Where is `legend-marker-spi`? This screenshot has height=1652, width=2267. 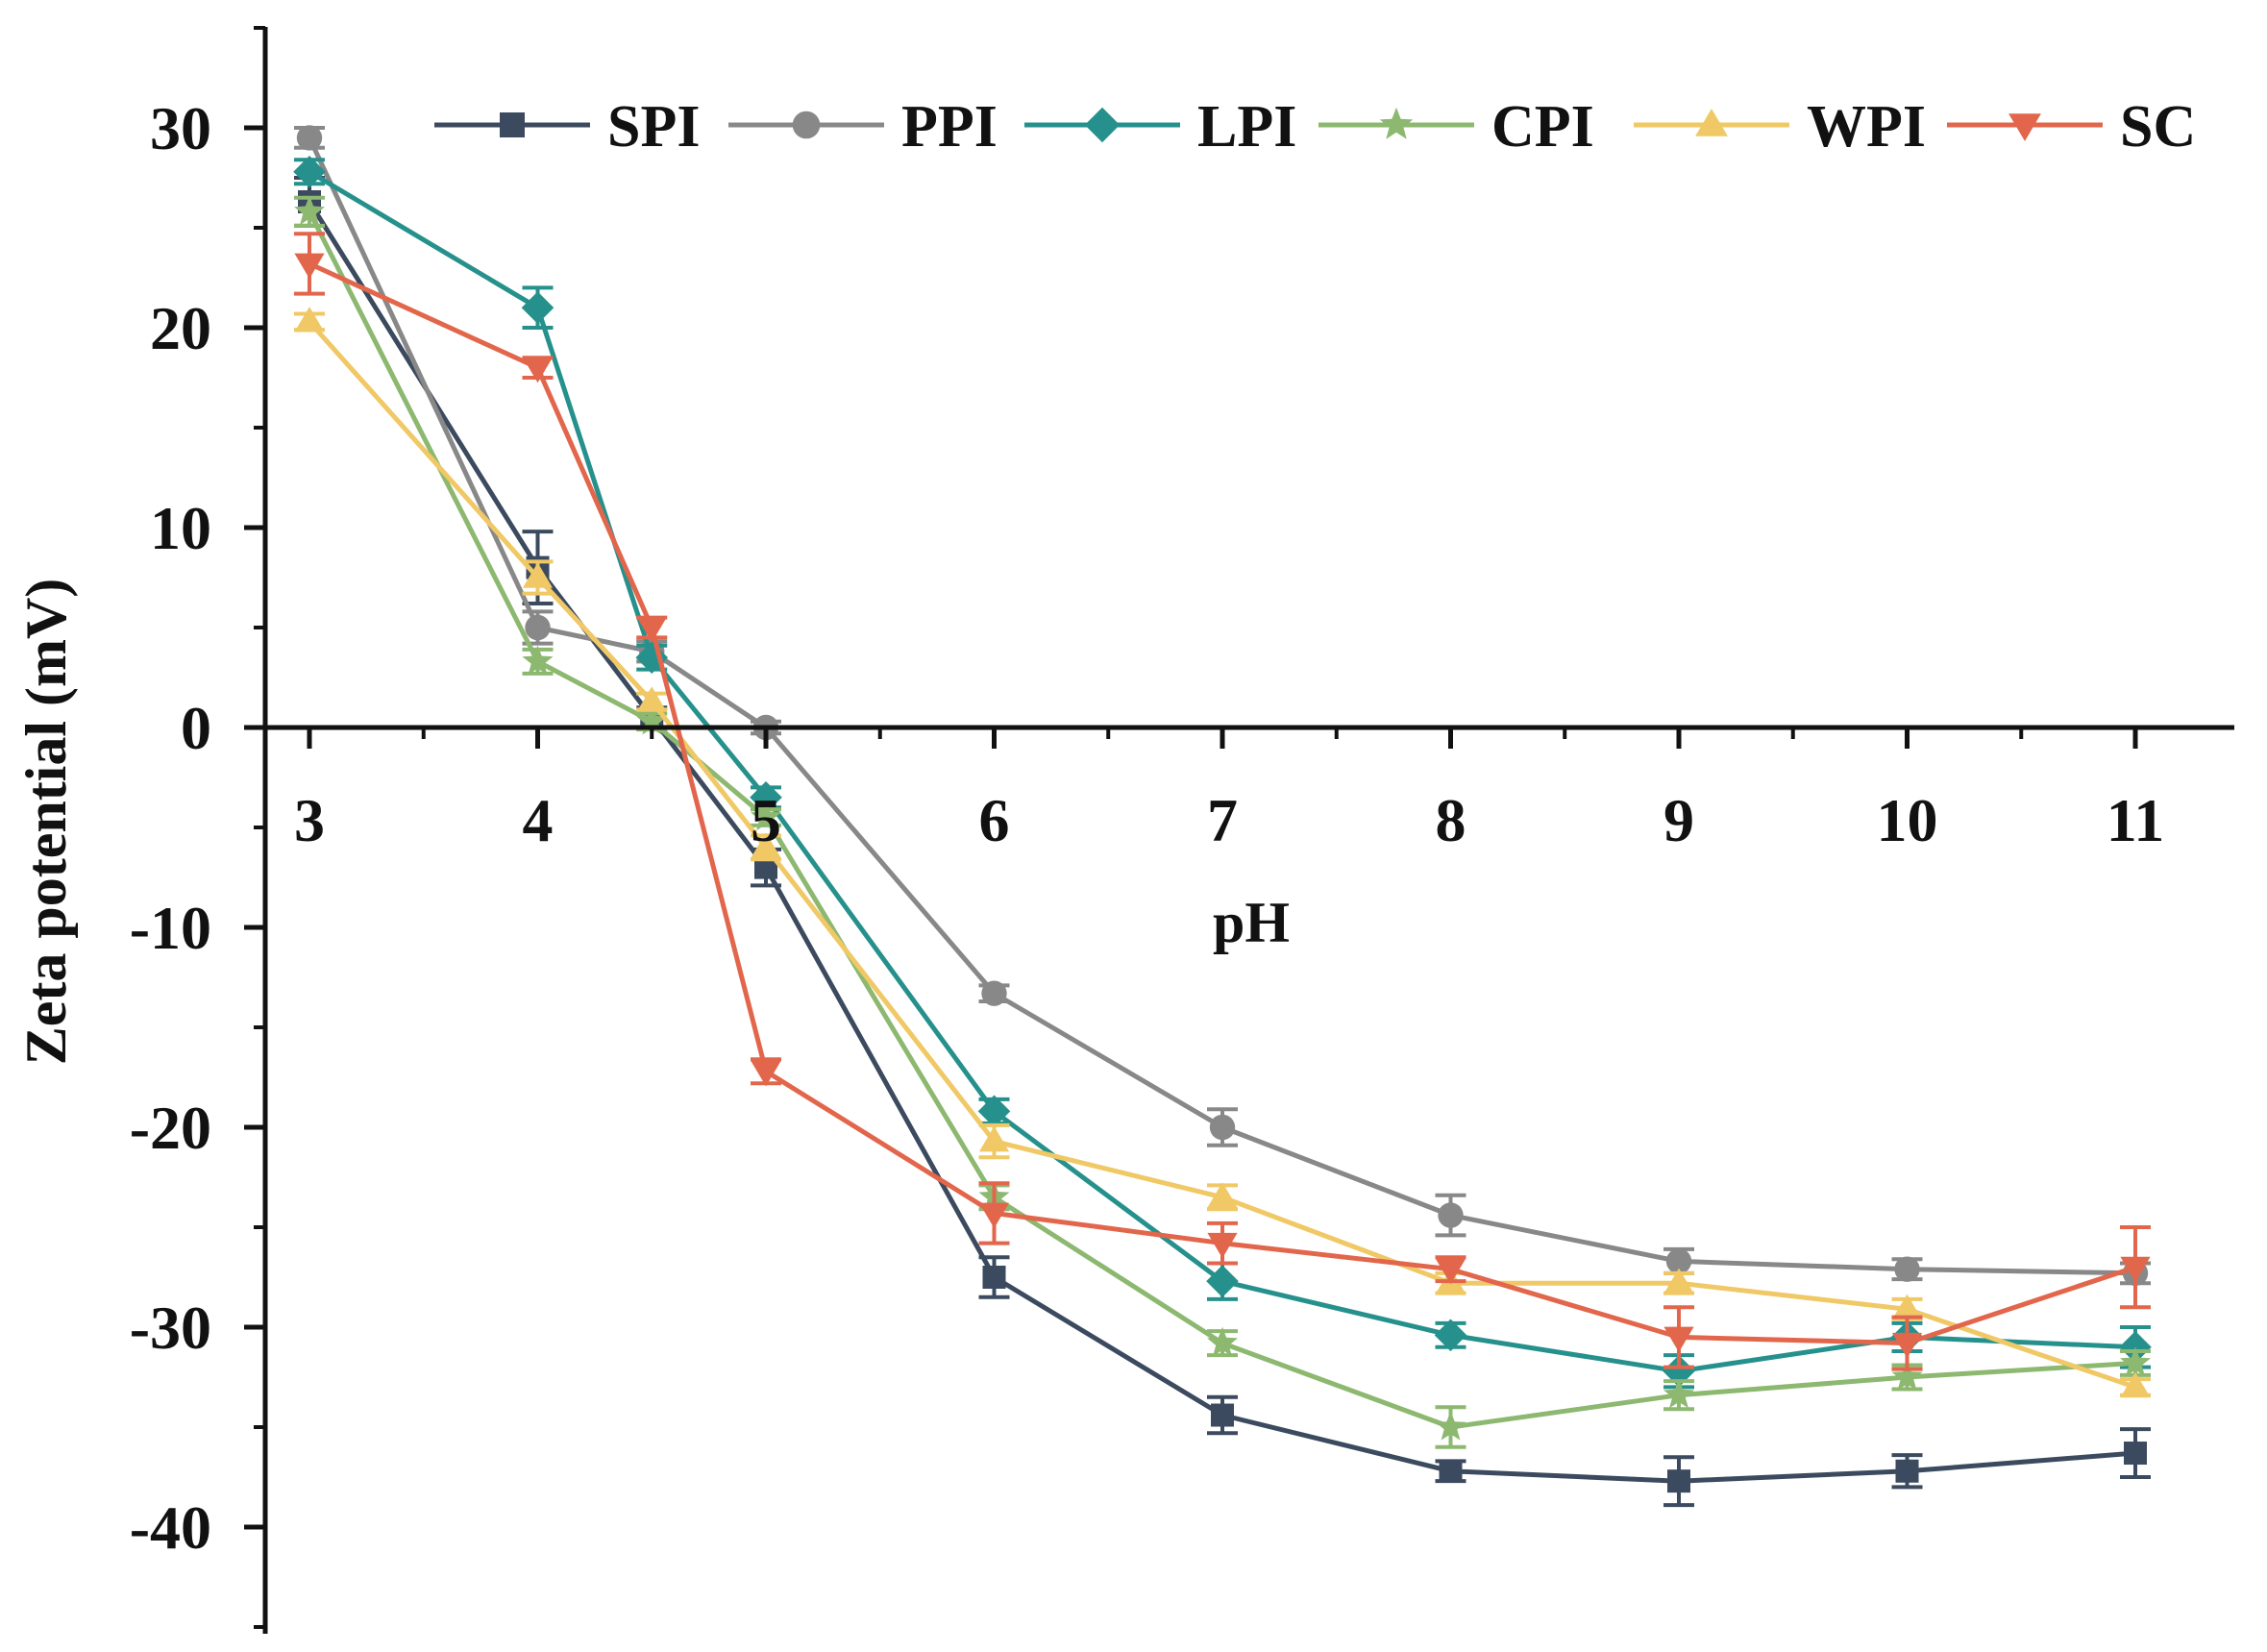
legend-marker-spi is located at coordinates (512, 124).